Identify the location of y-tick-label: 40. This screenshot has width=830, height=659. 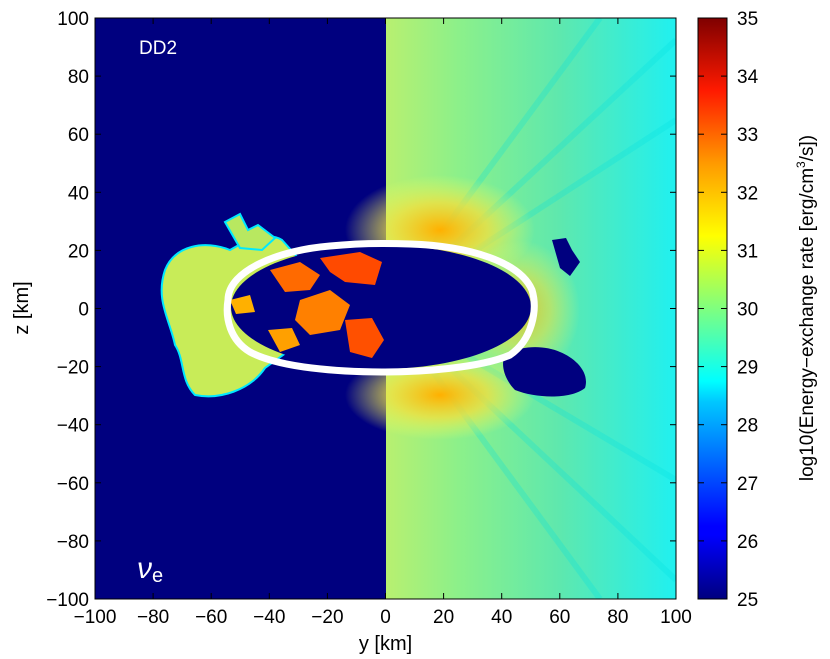
(78, 193).